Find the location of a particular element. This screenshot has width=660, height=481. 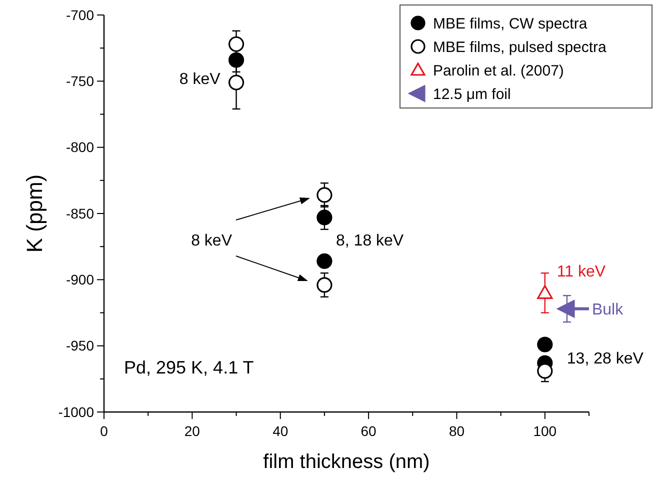

x-axis-title: film thickness (nm) is located at coordinates (346, 462).